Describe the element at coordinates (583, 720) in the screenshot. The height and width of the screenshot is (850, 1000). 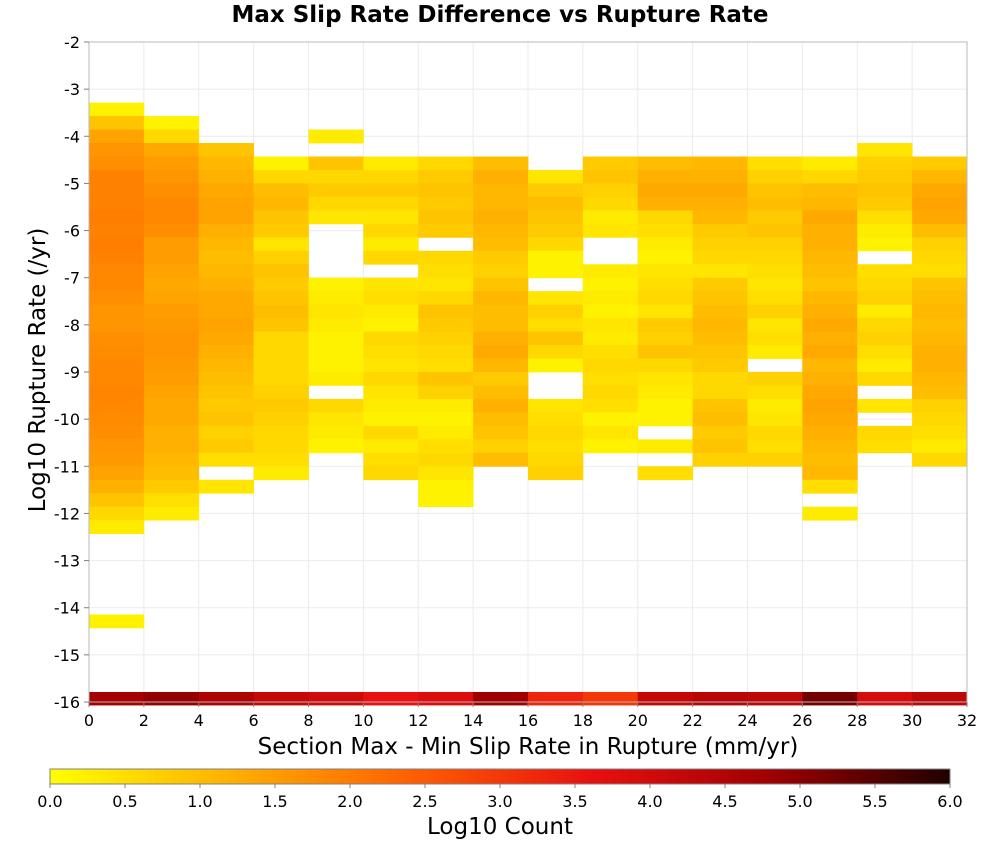
I see `x-tick-label: 18` at that location.